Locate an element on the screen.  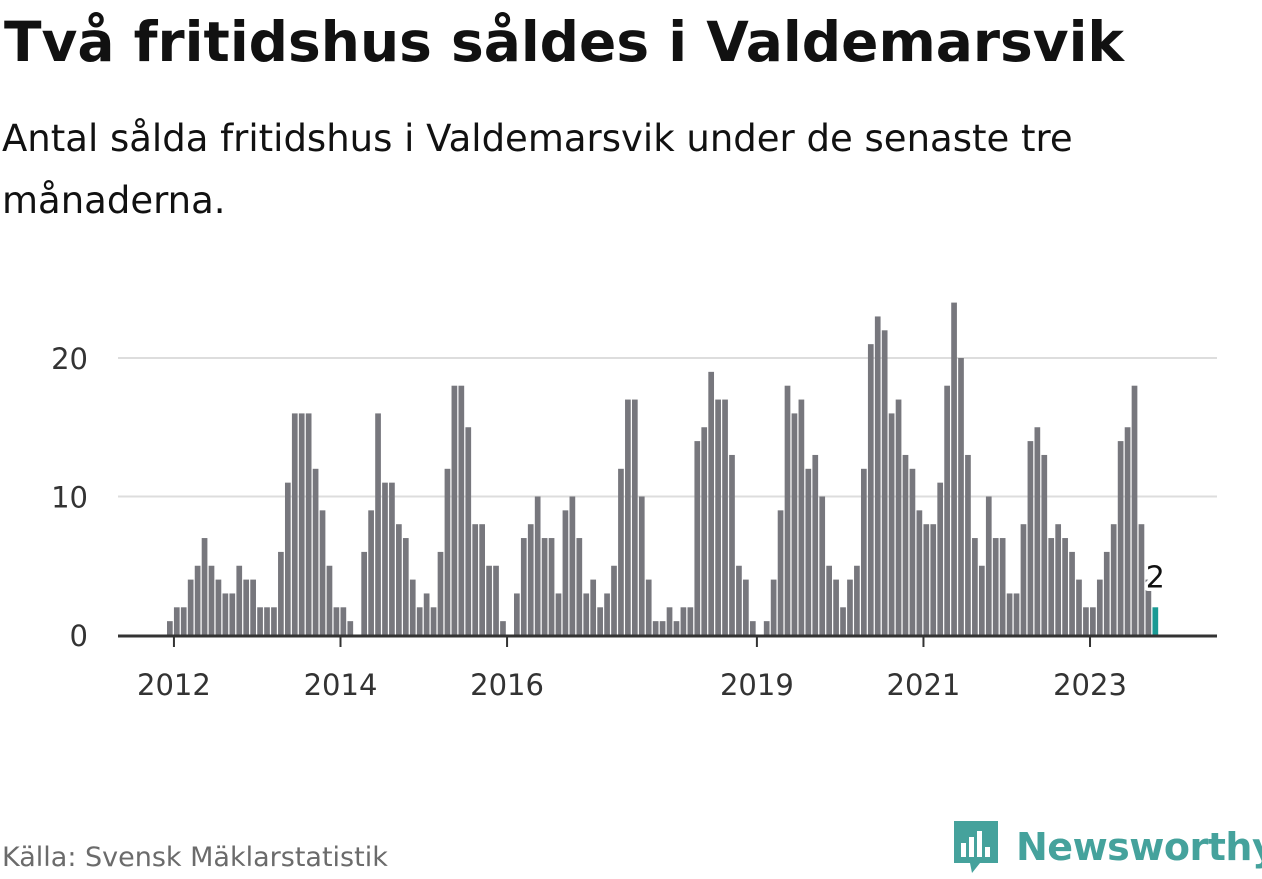
x-tick-label: 2021 is located at coordinates (924, 685).